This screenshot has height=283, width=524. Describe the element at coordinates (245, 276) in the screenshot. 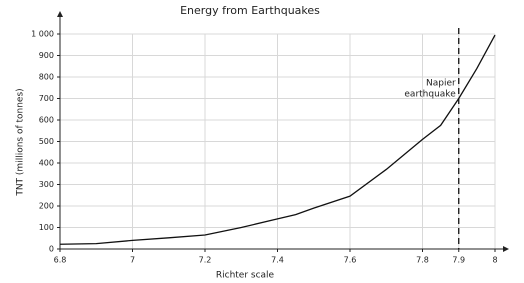

I see `x-axis-label: Richter scale` at that location.